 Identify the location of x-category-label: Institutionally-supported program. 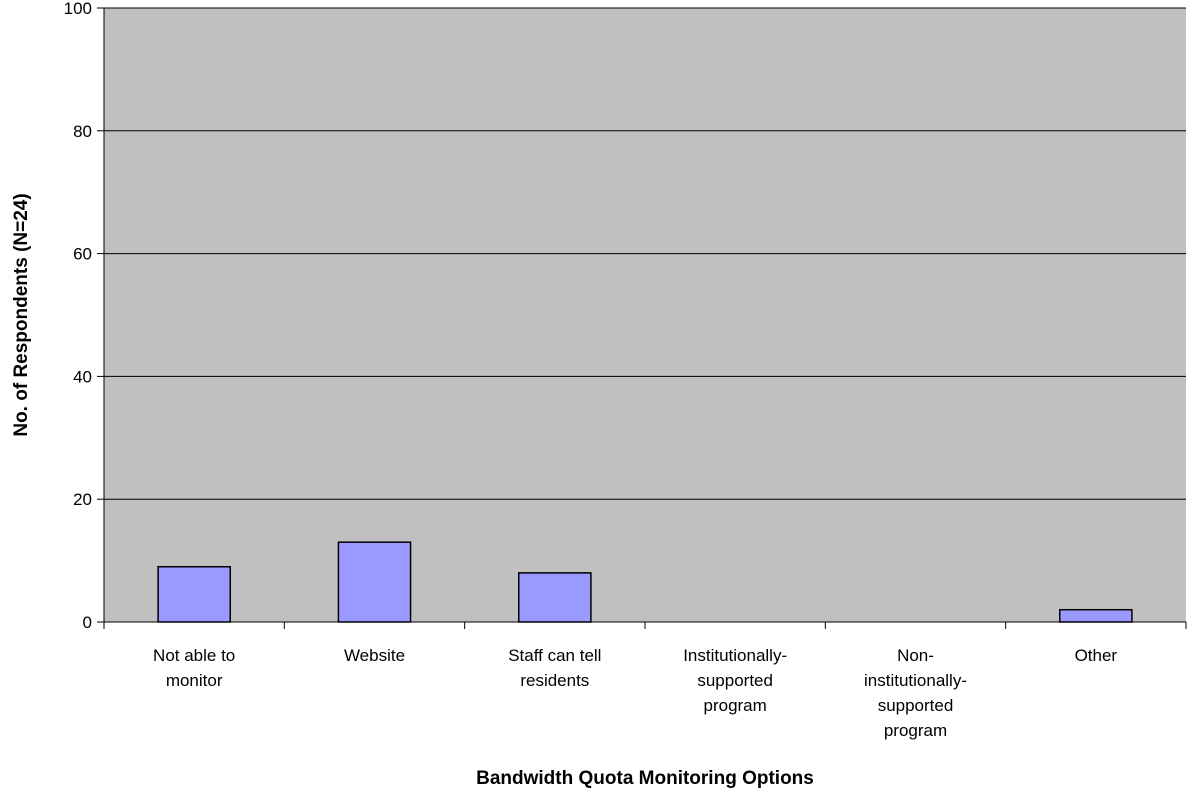
(735, 680).